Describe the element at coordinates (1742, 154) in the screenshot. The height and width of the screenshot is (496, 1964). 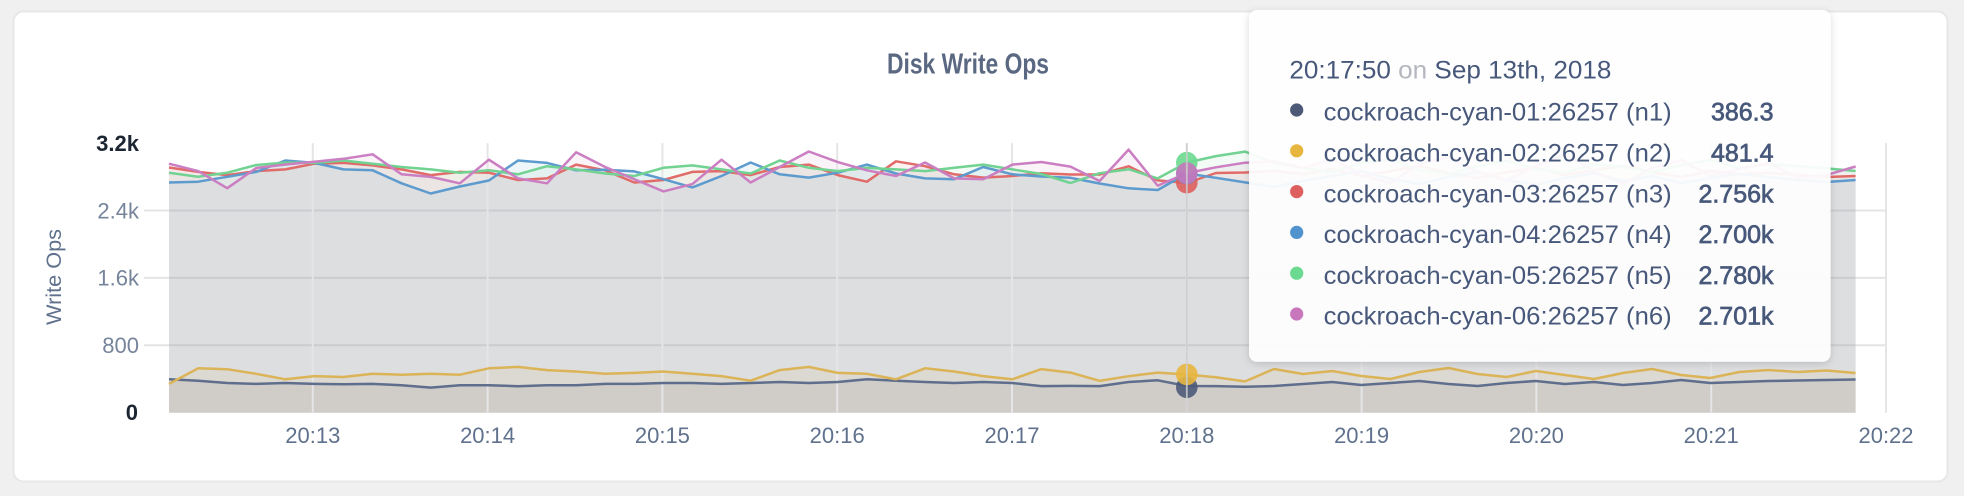
I see `svg-text: 481.4` at that location.